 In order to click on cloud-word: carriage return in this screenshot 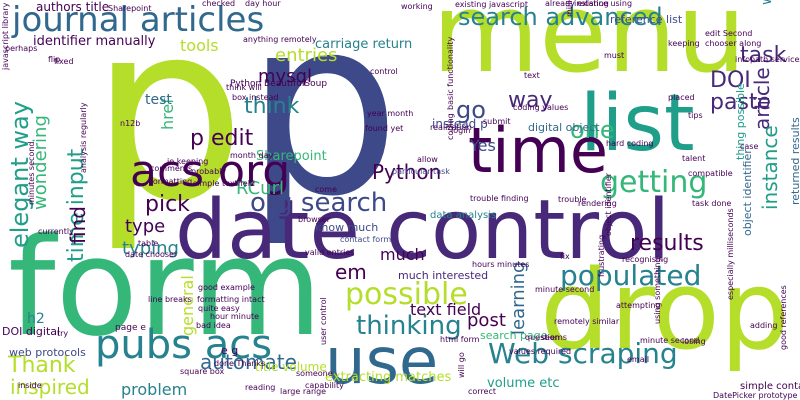, I will do `click(364, 44)`.